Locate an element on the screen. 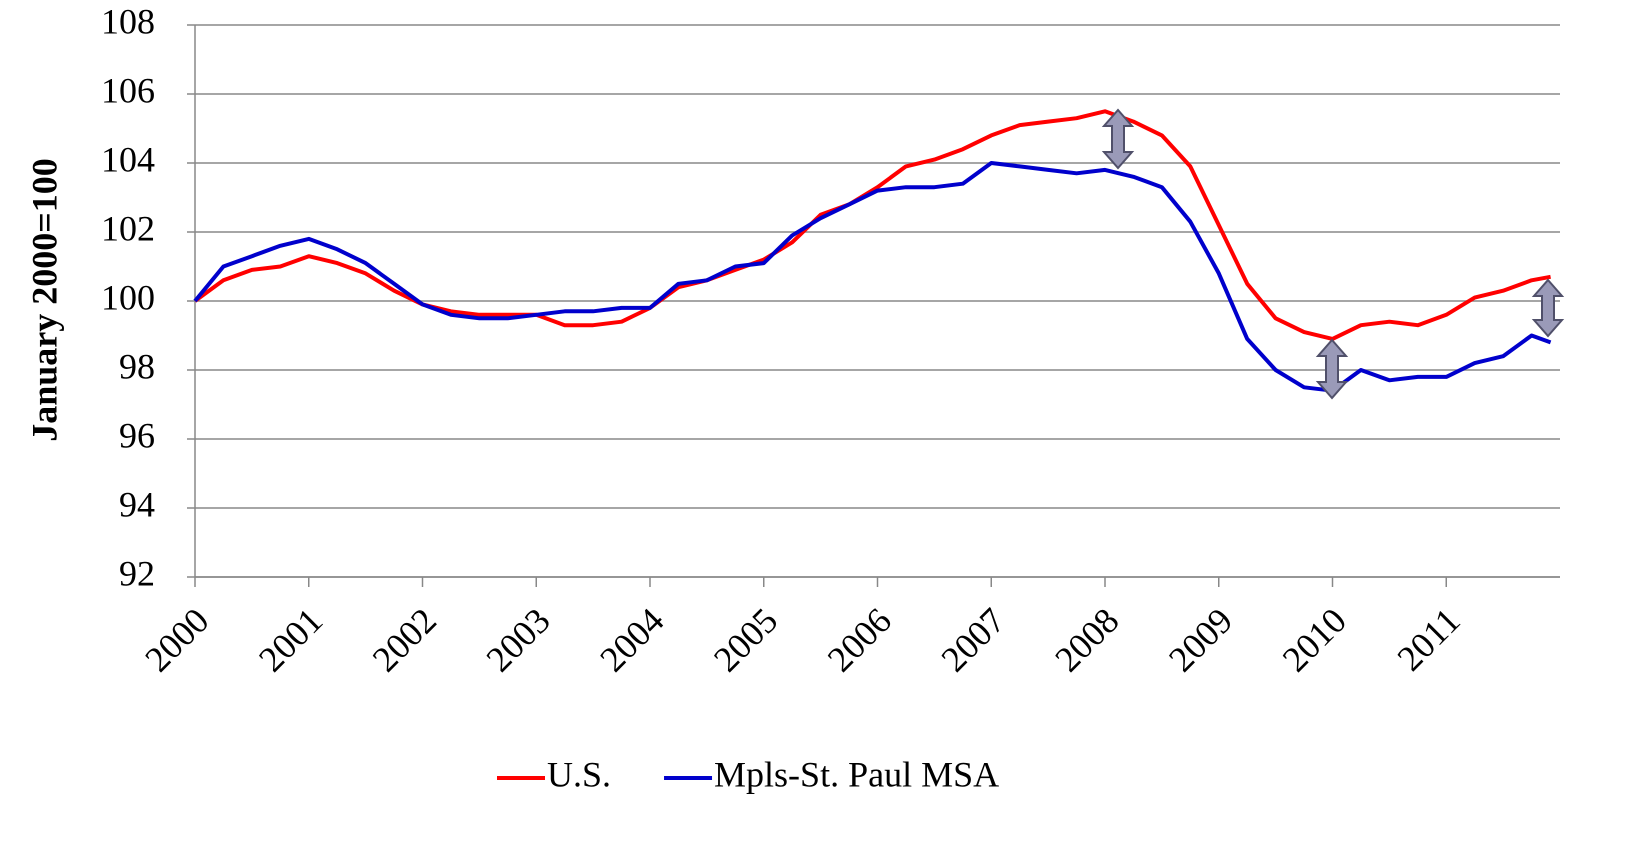 This screenshot has width=1628, height=843. y-tick-label: 92 is located at coordinates (137, 573).